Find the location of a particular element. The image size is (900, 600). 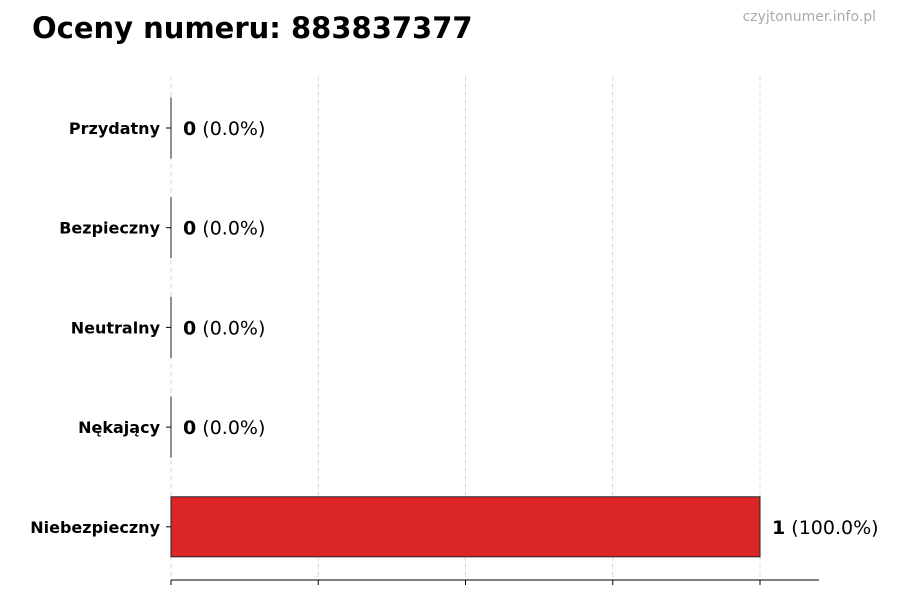

watermark: czyjtonumer.info.pl is located at coordinates (809, 17).